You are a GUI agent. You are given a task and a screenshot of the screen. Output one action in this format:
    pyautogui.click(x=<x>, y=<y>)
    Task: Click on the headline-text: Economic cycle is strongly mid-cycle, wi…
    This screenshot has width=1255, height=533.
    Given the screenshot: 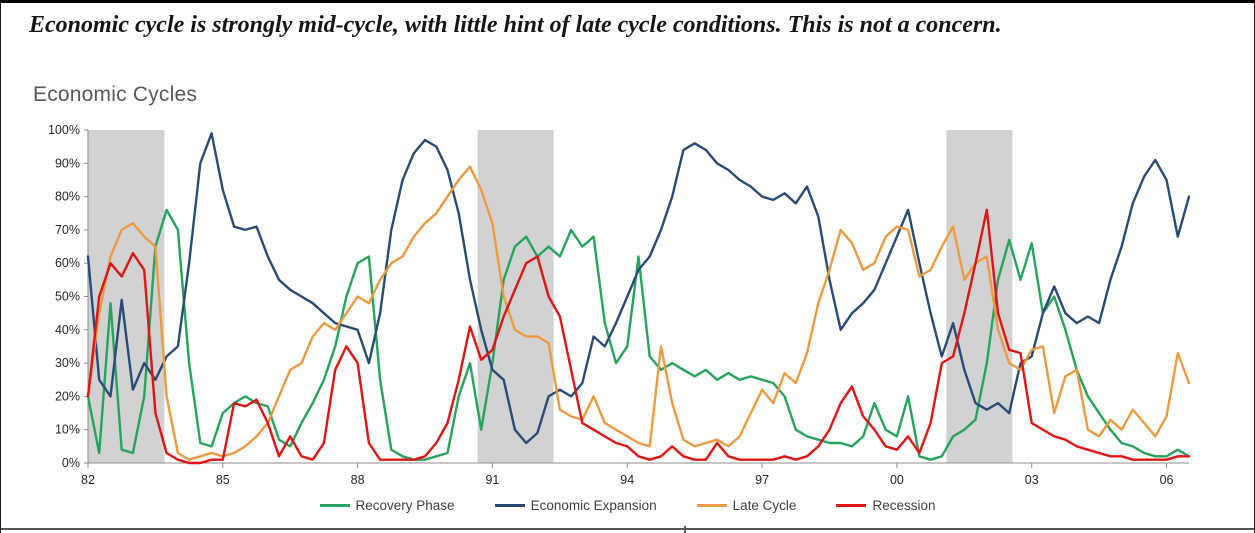 What is the action you would take?
    pyautogui.click(x=515, y=25)
    